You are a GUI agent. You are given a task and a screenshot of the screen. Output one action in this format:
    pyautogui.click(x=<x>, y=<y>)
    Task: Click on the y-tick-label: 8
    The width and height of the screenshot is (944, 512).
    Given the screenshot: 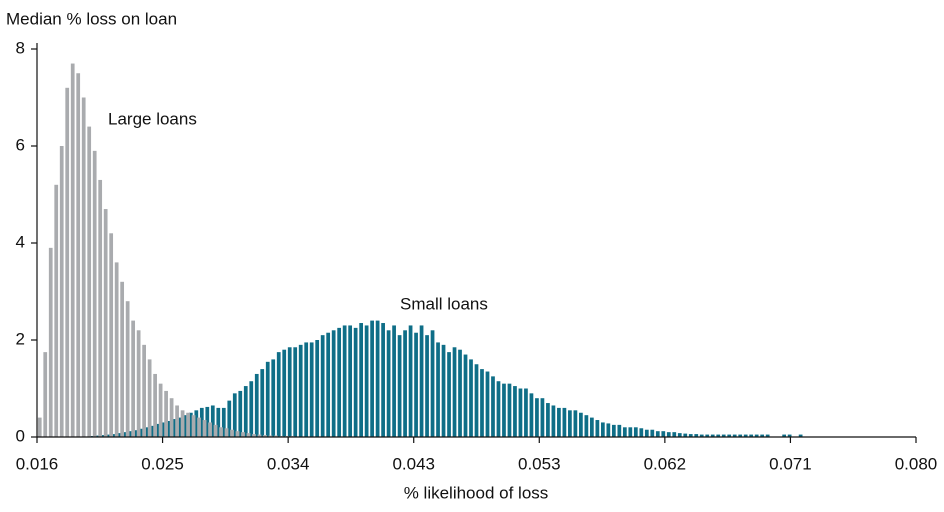 What is the action you would take?
    pyautogui.click(x=20, y=47)
    